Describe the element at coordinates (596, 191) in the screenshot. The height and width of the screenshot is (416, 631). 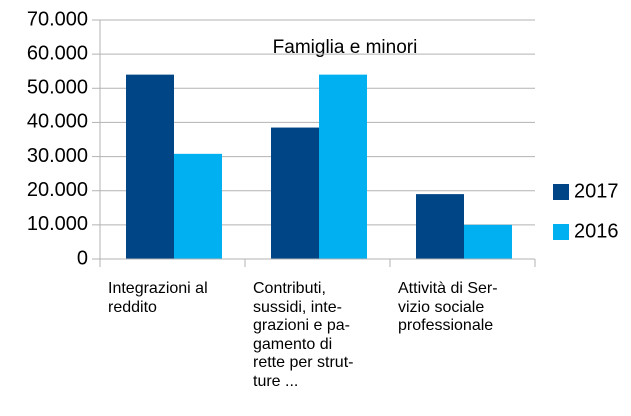
I see `legend-label: 2017` at that location.